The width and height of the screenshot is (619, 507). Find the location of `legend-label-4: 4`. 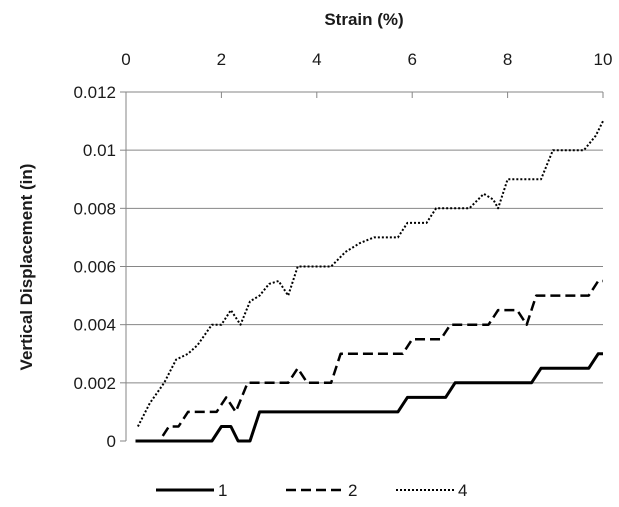

legend-label-4: 4 is located at coordinates (462, 490).